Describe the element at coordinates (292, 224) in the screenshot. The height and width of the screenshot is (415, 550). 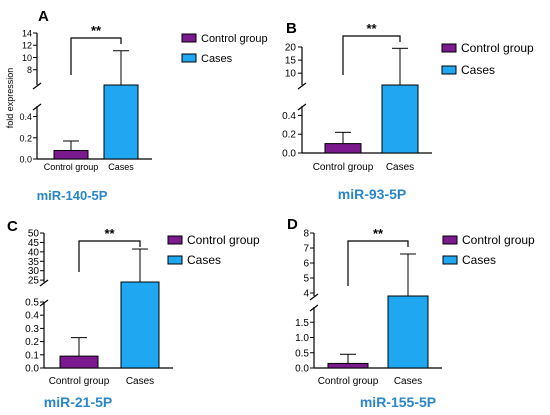
I see `panel-label: D` at that location.